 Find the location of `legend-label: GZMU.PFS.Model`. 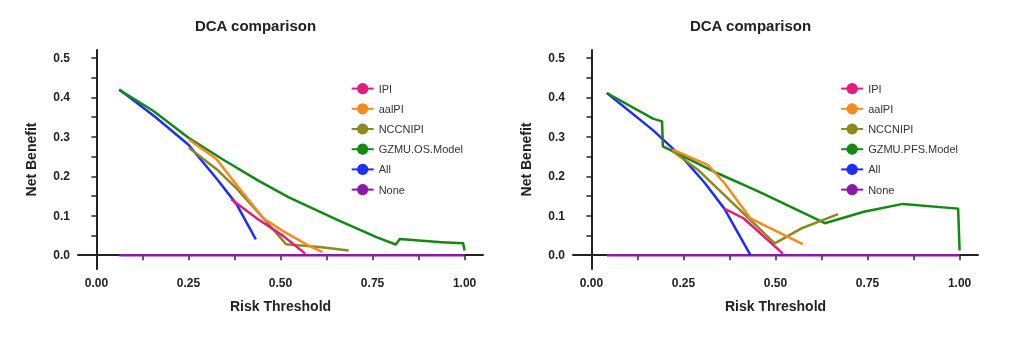

legend-label: GZMU.PFS.Model is located at coordinates (913, 149).